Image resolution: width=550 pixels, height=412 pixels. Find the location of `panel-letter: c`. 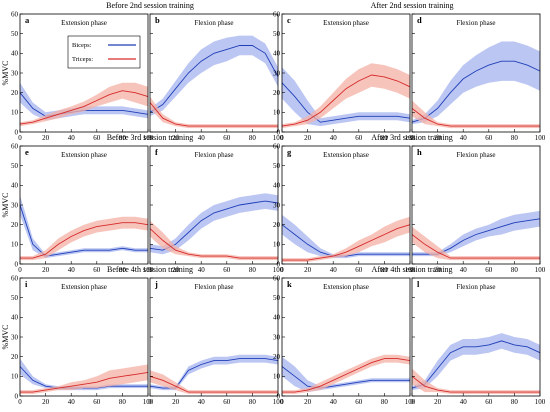

panel-letter: c is located at coordinates (289, 20).